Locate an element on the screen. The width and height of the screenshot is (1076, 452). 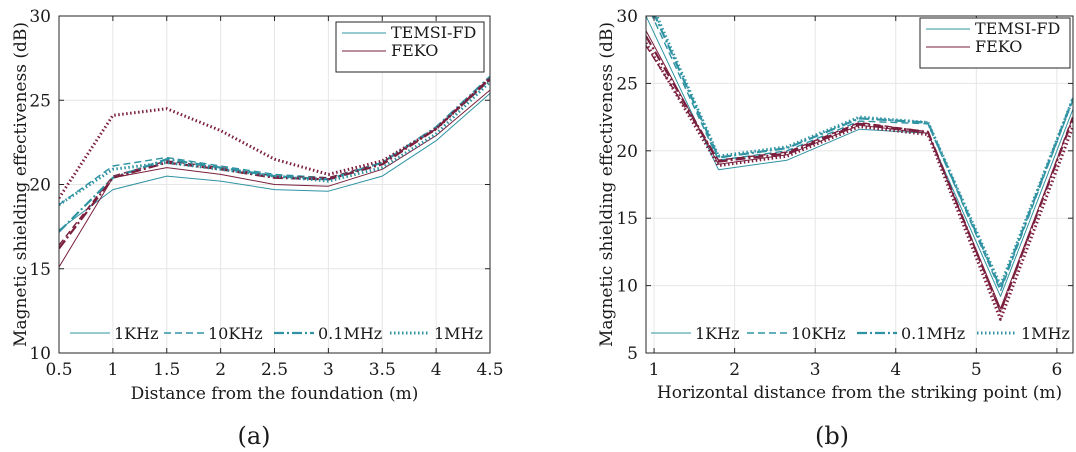
panel-caption: (a) is located at coordinates (253, 436).